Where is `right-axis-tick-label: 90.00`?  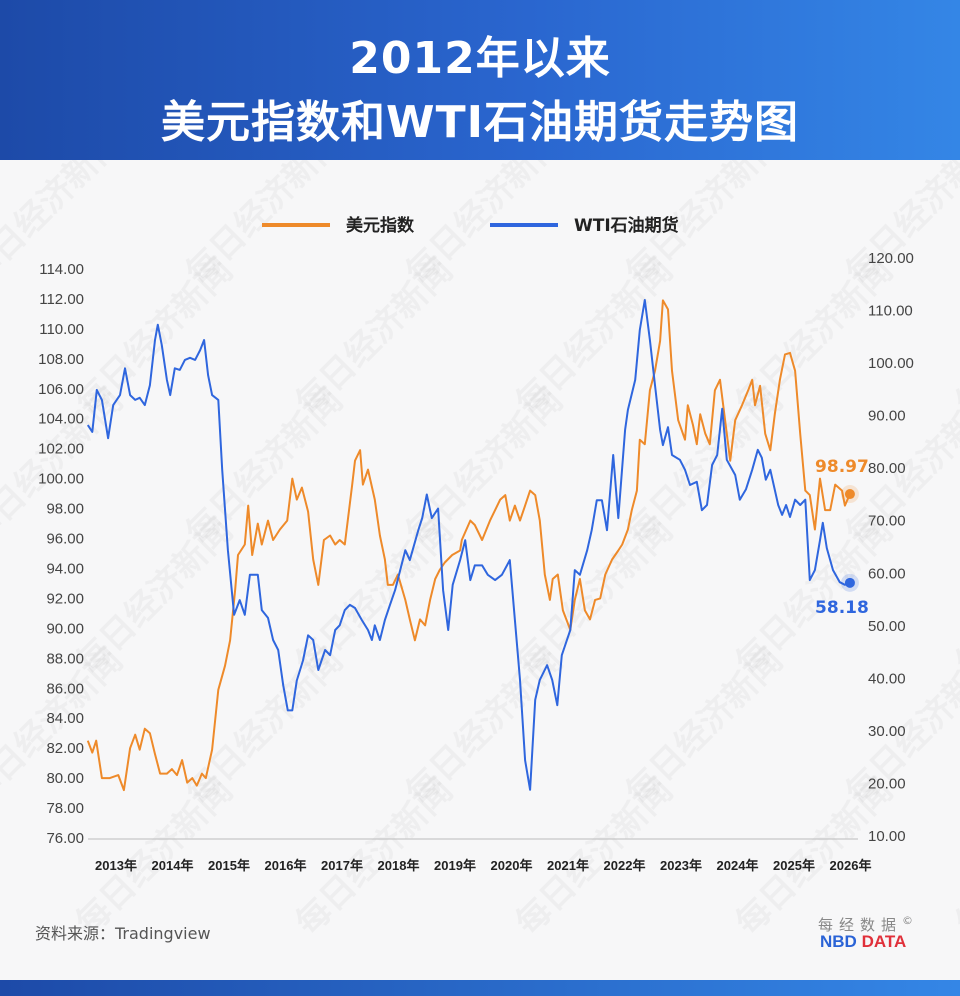 right-axis-tick-label: 90.00 is located at coordinates (887, 416).